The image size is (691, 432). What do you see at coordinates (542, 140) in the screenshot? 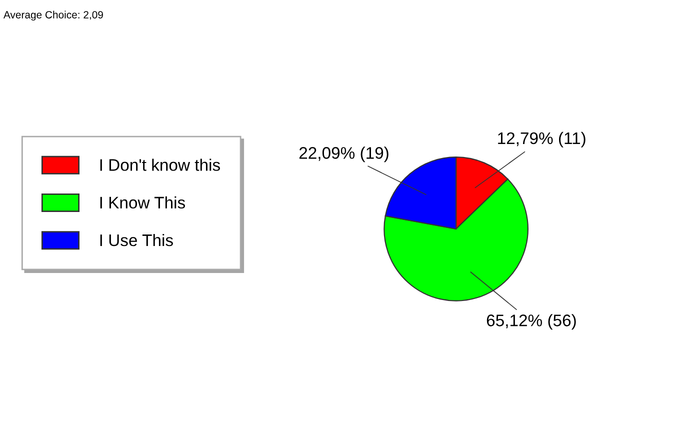
I see `data-label: 12,79% (11)` at bounding box center [542, 140].